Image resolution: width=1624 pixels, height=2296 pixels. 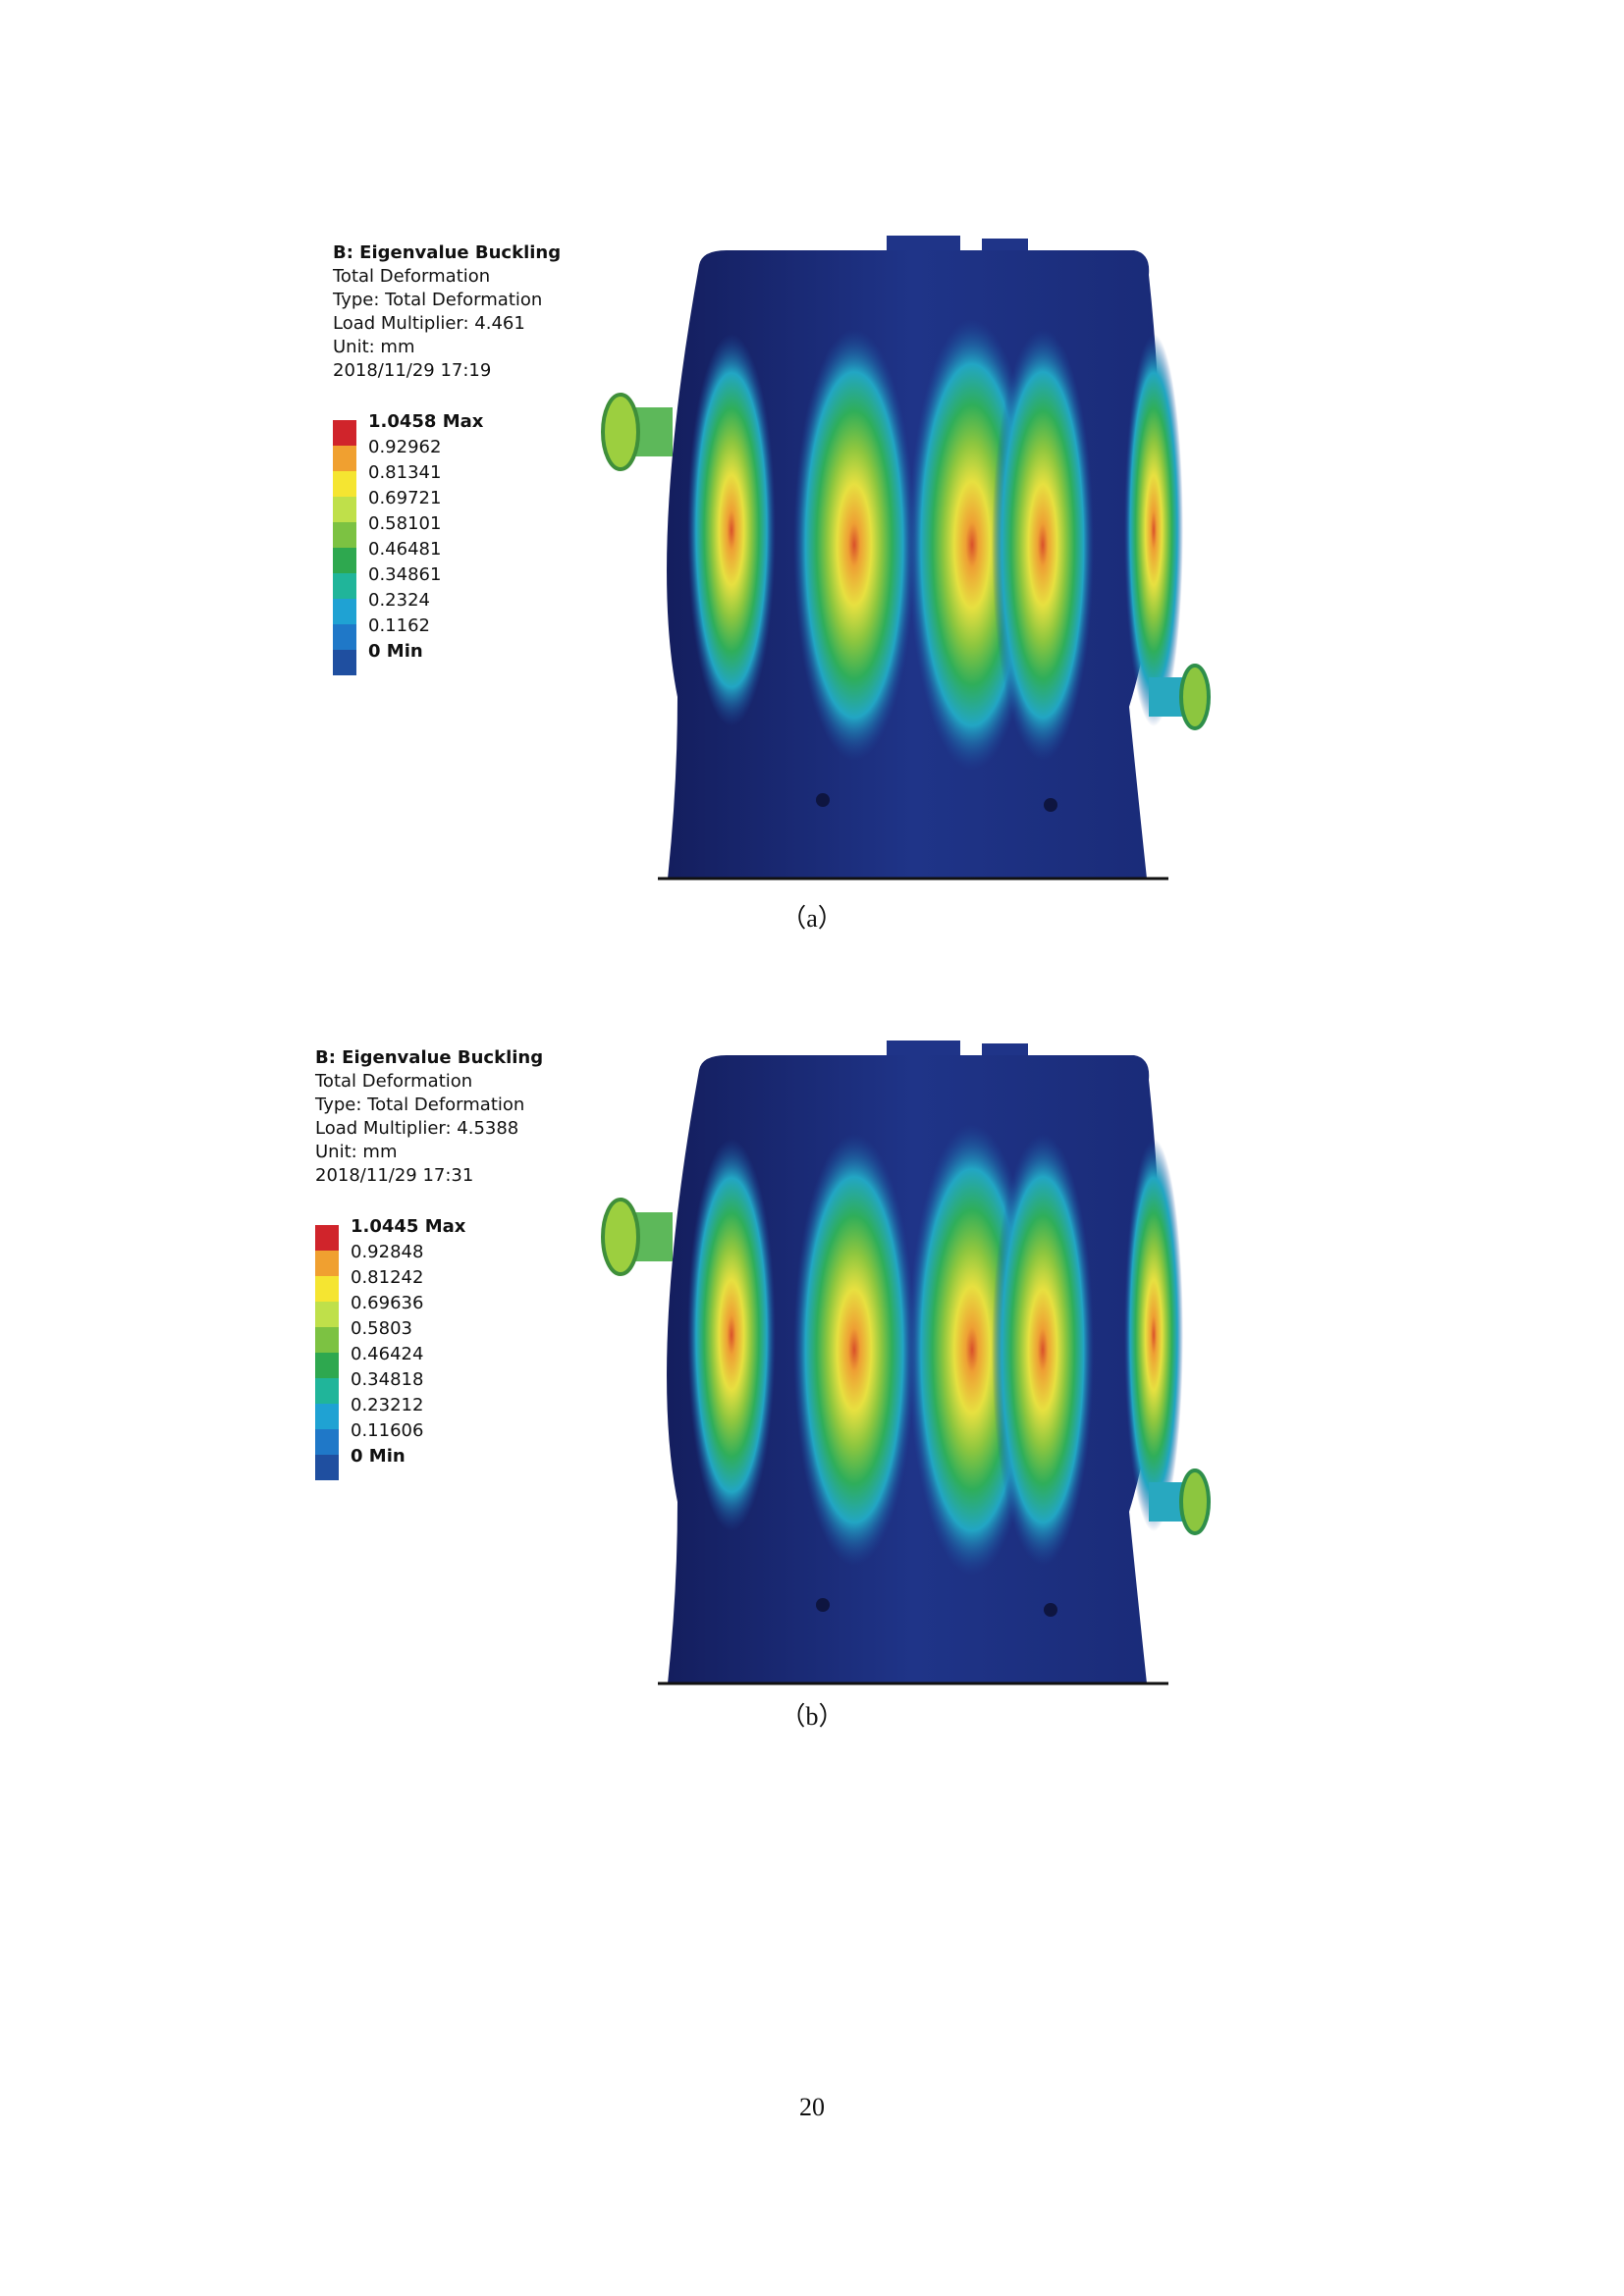 What do you see at coordinates (387, 1354) in the screenshot?
I see `legend-label: 0.46424` at bounding box center [387, 1354].